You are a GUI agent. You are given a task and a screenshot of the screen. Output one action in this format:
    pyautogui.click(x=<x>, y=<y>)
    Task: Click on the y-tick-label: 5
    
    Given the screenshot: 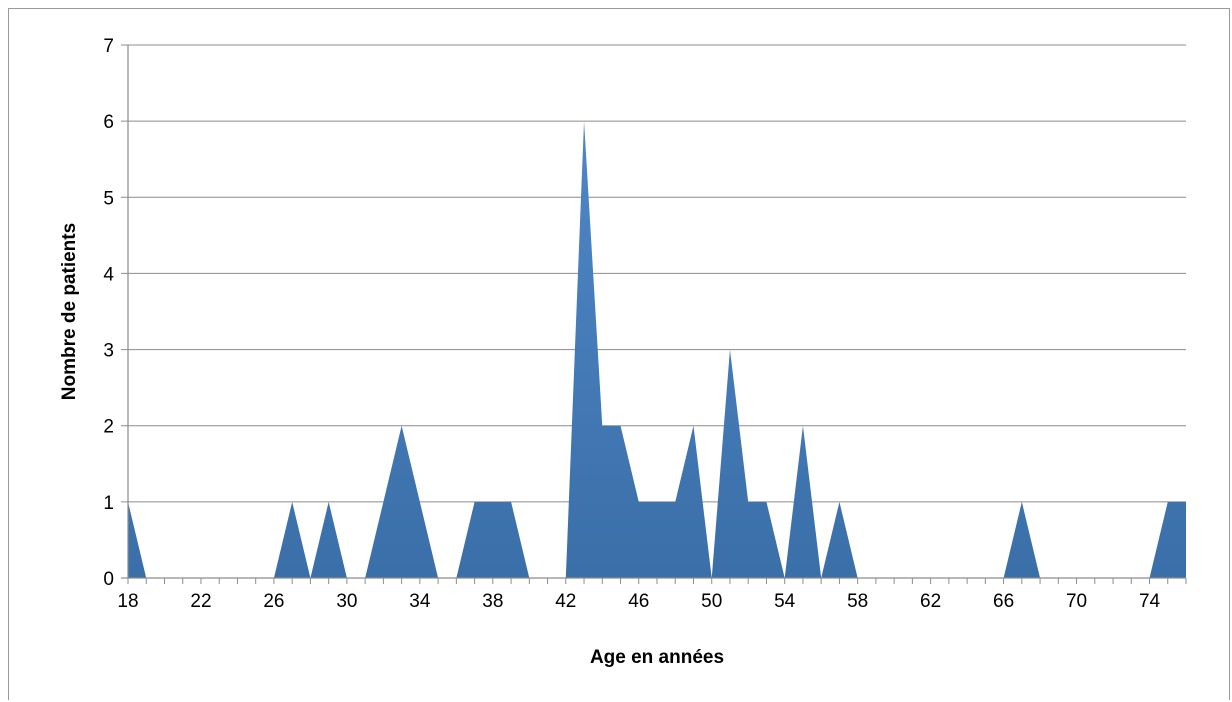 What is the action you would take?
    pyautogui.click(x=108, y=198)
    